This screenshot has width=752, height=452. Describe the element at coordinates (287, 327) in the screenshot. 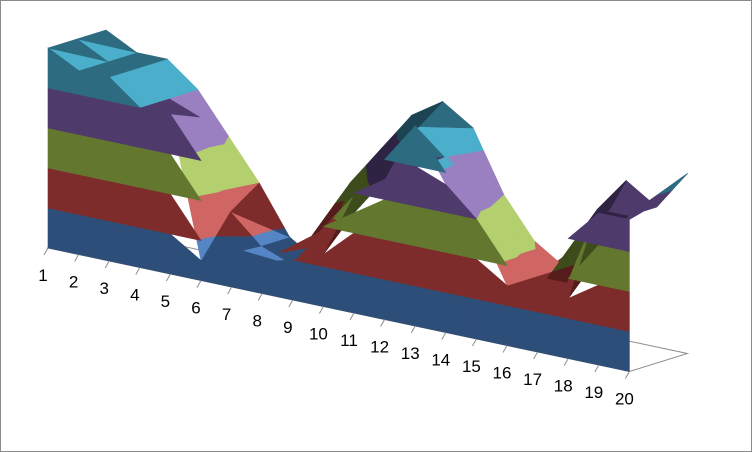

I see `x-tick-label: 9` at that location.